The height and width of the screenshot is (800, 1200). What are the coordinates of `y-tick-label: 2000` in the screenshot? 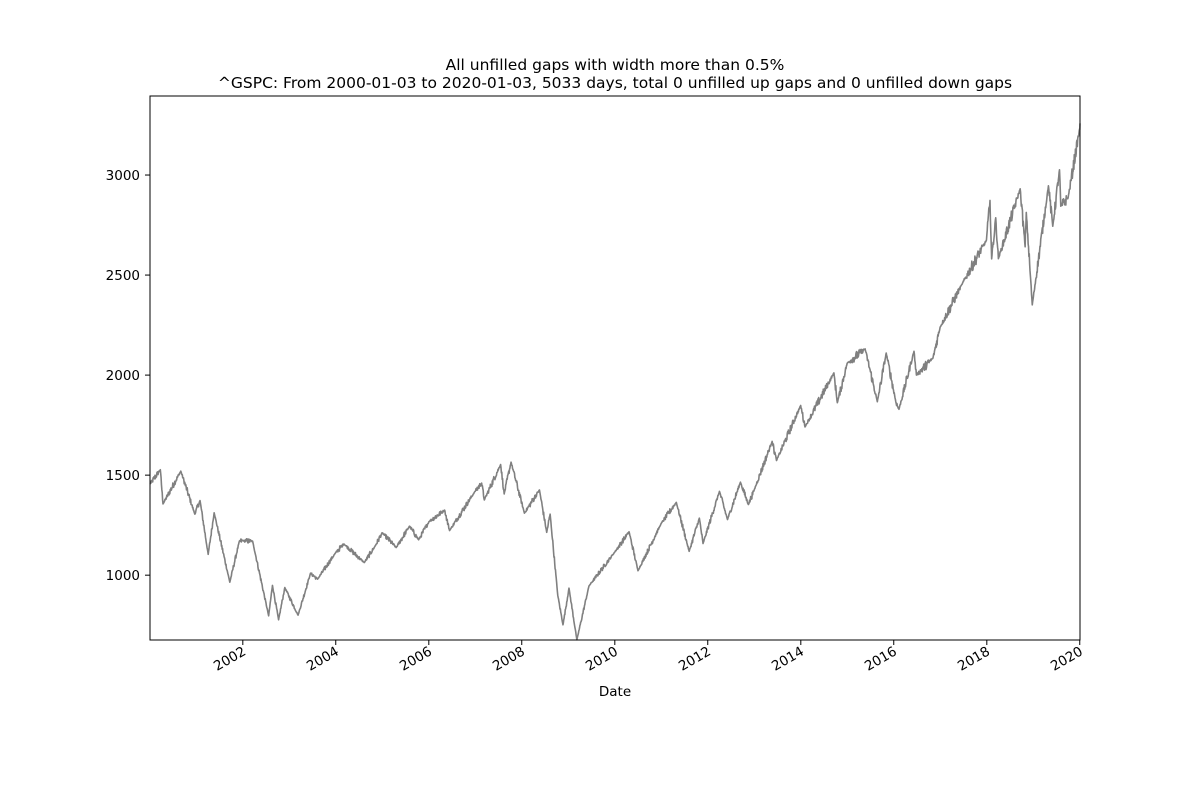 It's located at (123, 376).